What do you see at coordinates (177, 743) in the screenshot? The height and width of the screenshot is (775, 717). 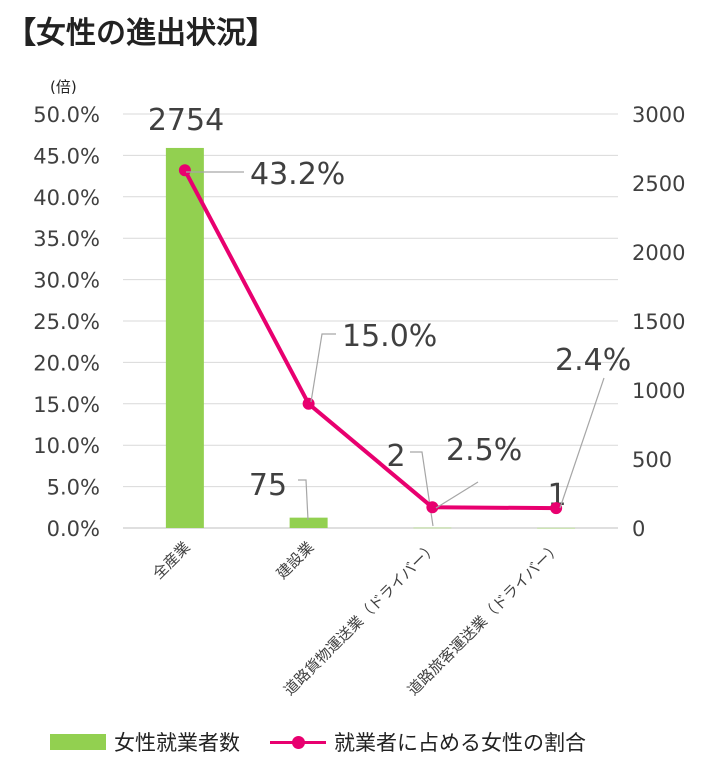 I see `legend-label-bar: 女性就業者数` at bounding box center [177, 743].